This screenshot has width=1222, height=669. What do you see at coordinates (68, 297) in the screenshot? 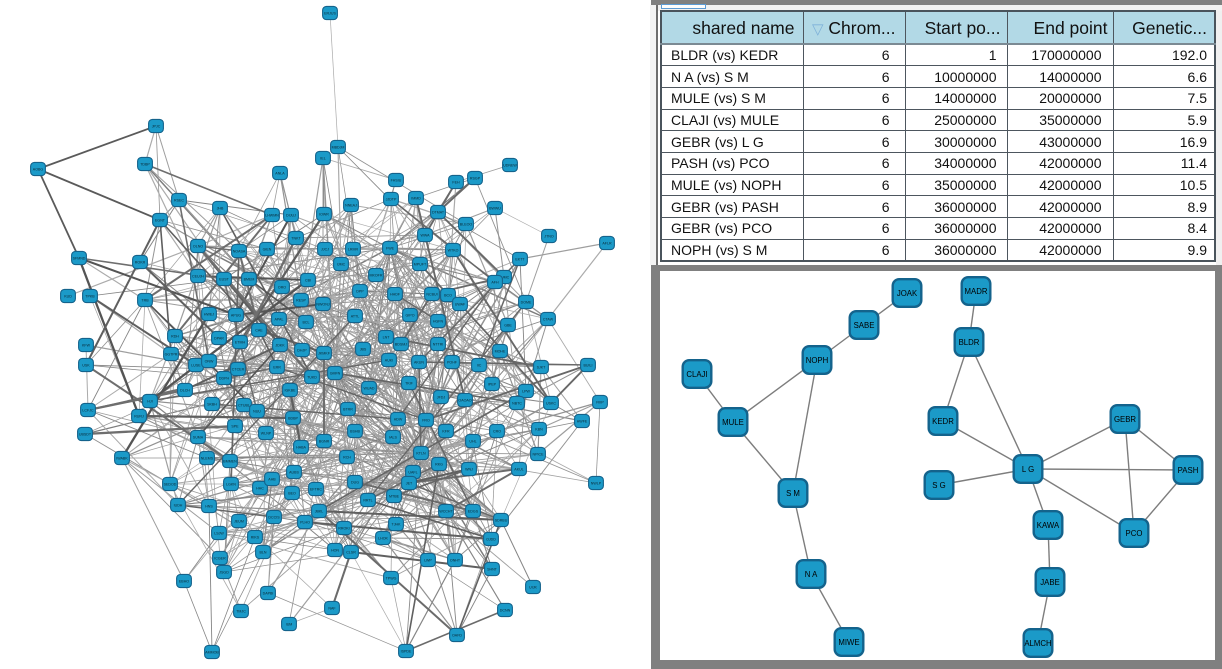
I see `svg-text: KUD` at bounding box center [68, 297].